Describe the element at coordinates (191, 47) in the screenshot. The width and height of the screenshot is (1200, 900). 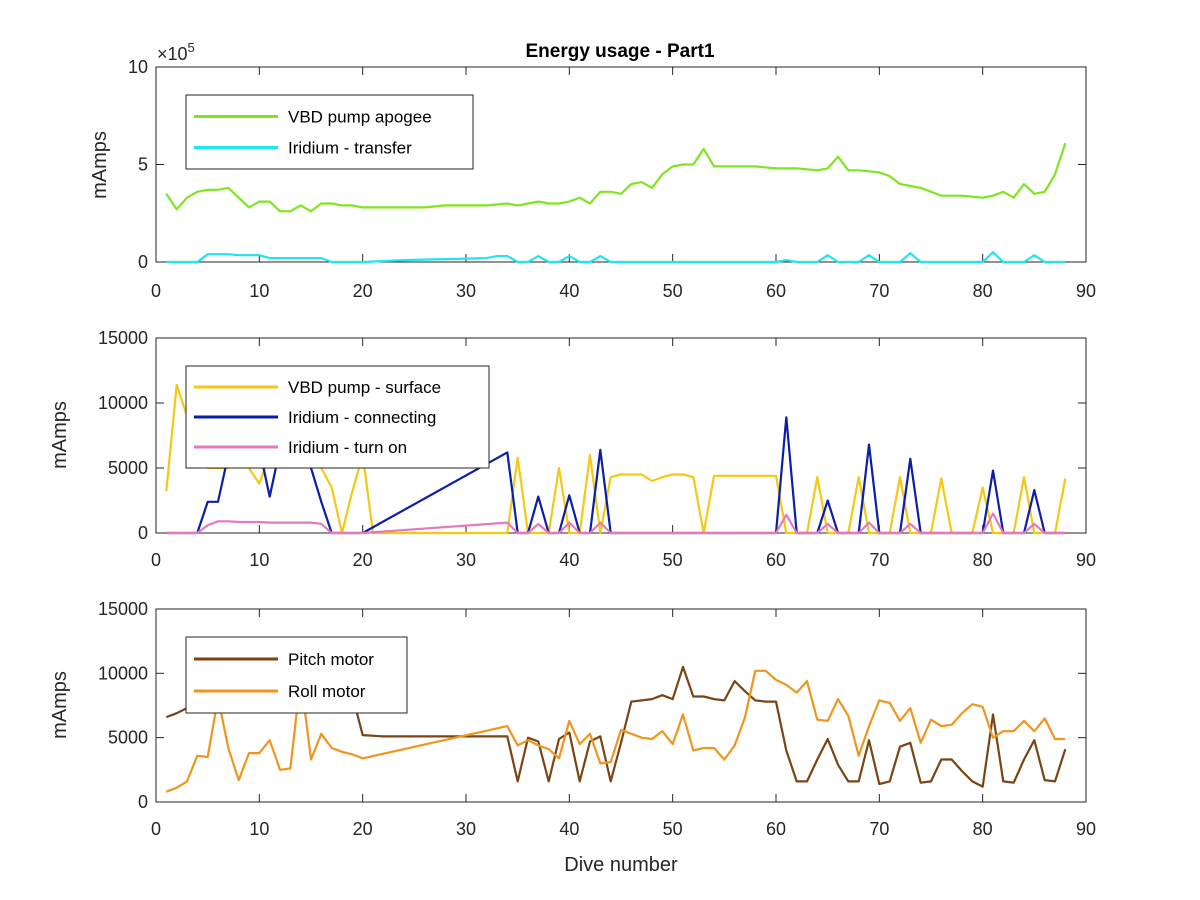
I see `y-multiplier-exponent: 5` at that location.